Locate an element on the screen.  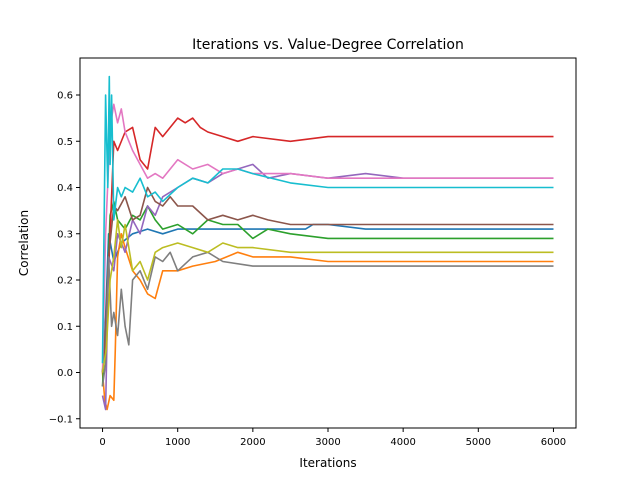
y-tick-label: 0.0 is located at coordinates (65, 373).